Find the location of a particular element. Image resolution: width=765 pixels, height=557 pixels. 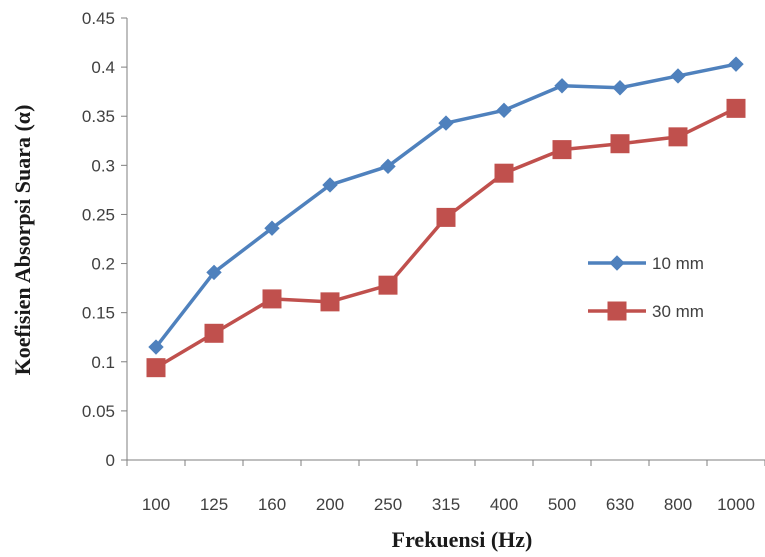

legend: 10 mm 30 mm is located at coordinates (646, 287).